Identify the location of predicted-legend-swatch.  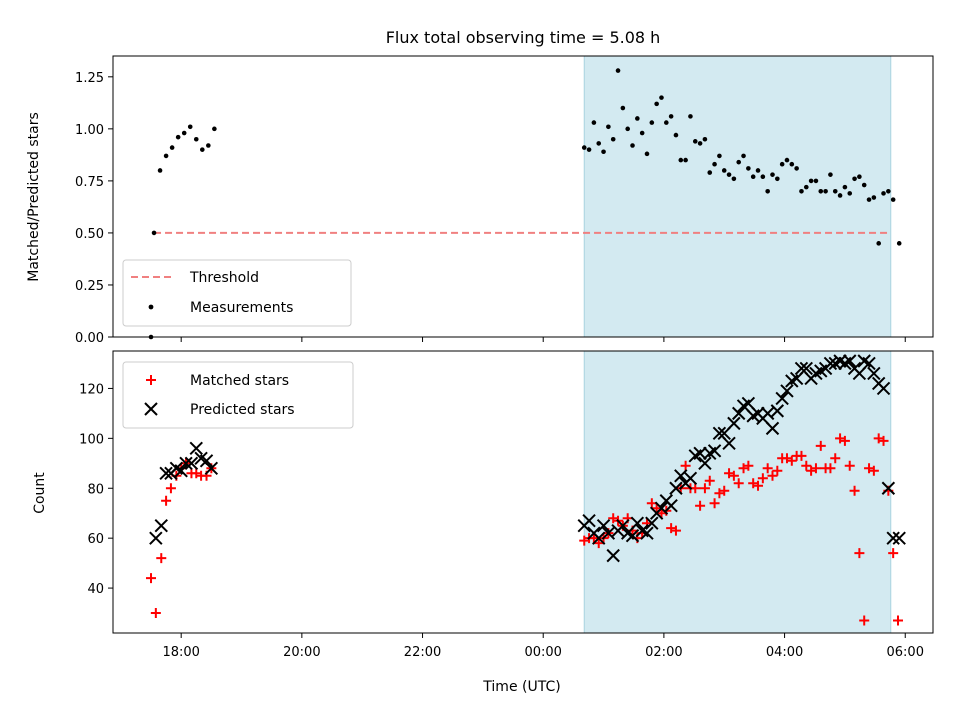
(151, 409).